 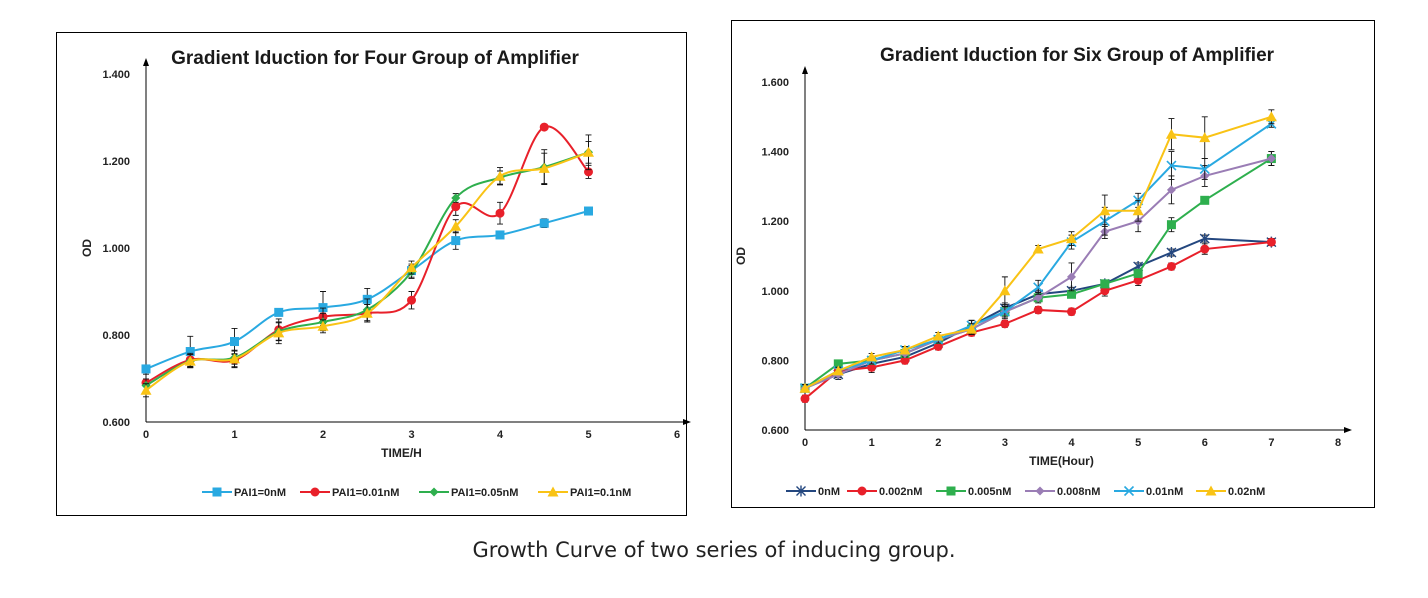 I want to click on x-tick-label: 5, so click(x=1138, y=443).